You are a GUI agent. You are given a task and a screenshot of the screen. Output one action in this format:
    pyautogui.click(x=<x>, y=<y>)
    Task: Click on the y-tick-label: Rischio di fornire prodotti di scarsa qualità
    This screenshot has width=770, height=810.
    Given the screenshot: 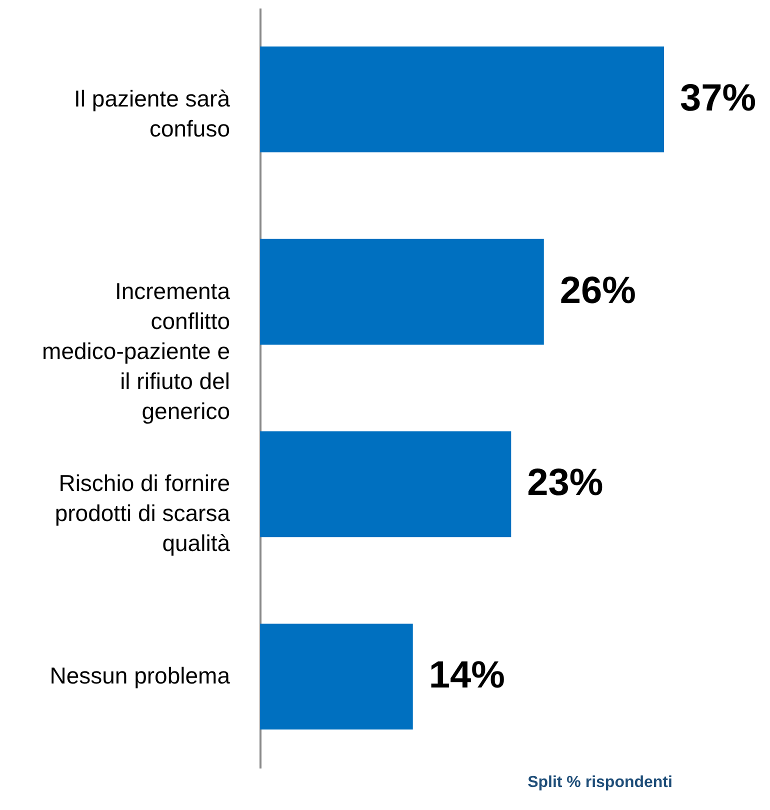 What is the action you would take?
    pyautogui.click(x=142, y=513)
    